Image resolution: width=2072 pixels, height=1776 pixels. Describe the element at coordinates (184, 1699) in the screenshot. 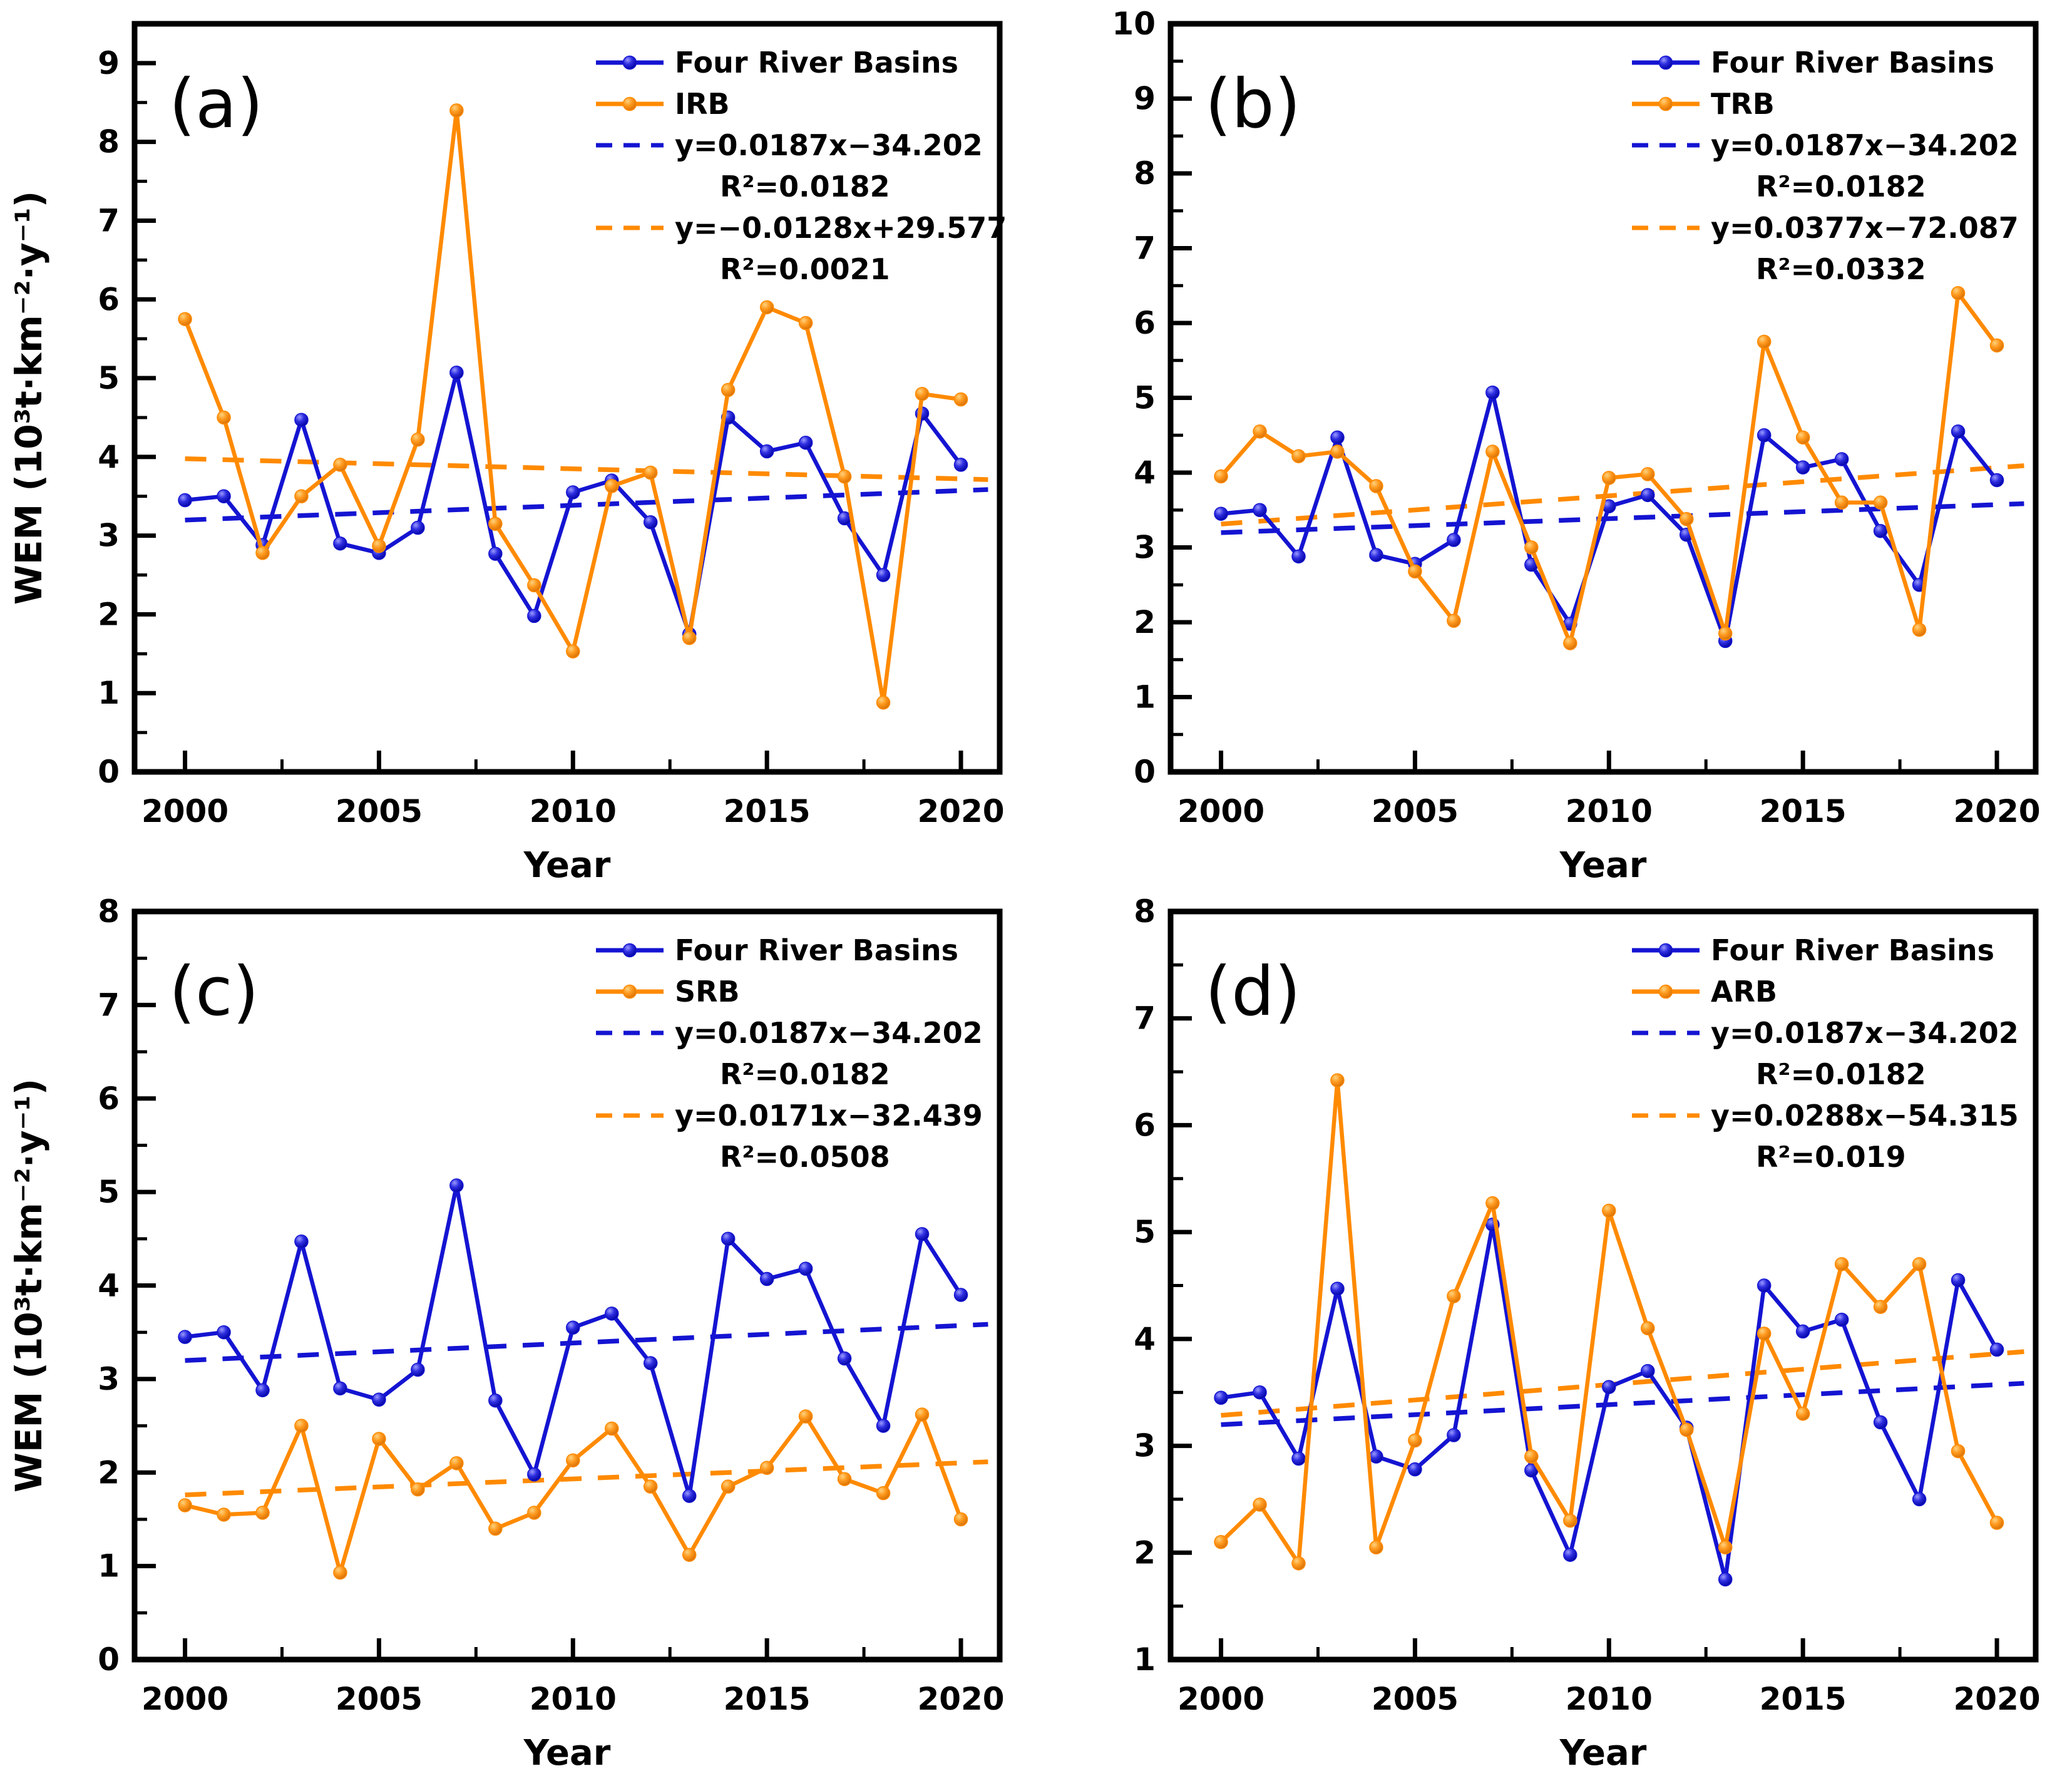

I see `x-axis-tick-label: 2000` at that location.